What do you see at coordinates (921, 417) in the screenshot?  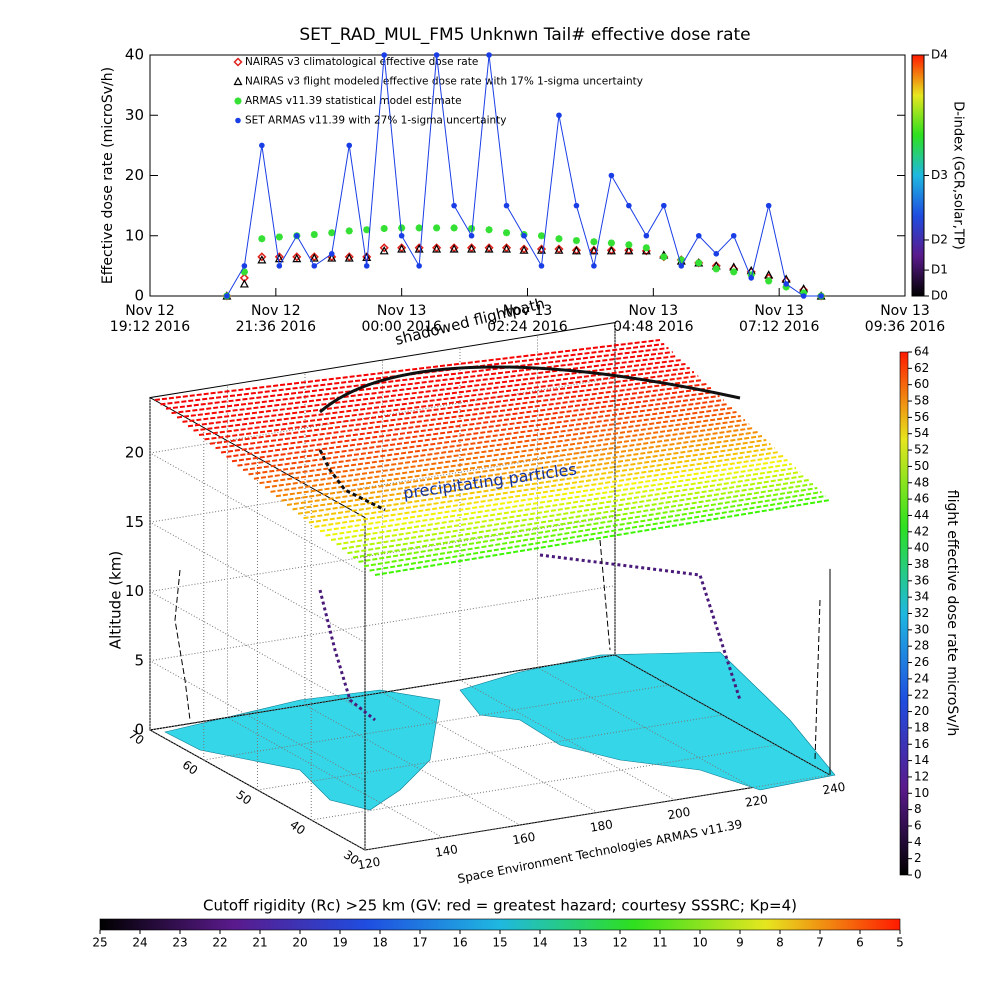 I see `colorbar-tick-label: 56` at bounding box center [921, 417].